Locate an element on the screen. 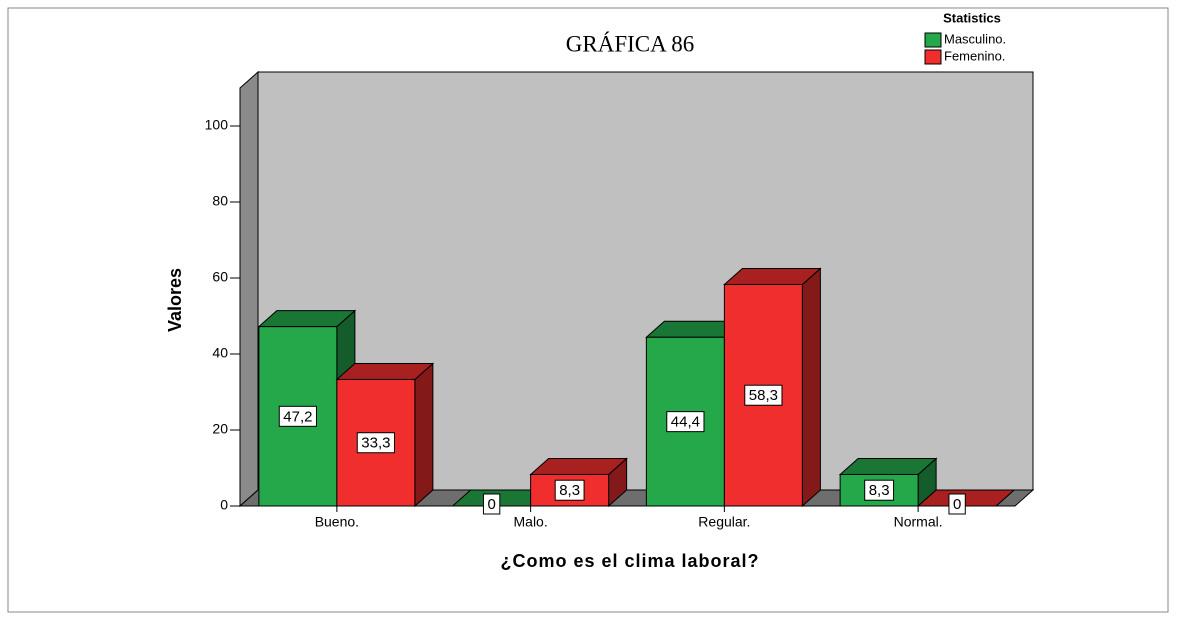 This screenshot has width=1177, height=619. y-tick-label: 80 is located at coordinates (220, 201).